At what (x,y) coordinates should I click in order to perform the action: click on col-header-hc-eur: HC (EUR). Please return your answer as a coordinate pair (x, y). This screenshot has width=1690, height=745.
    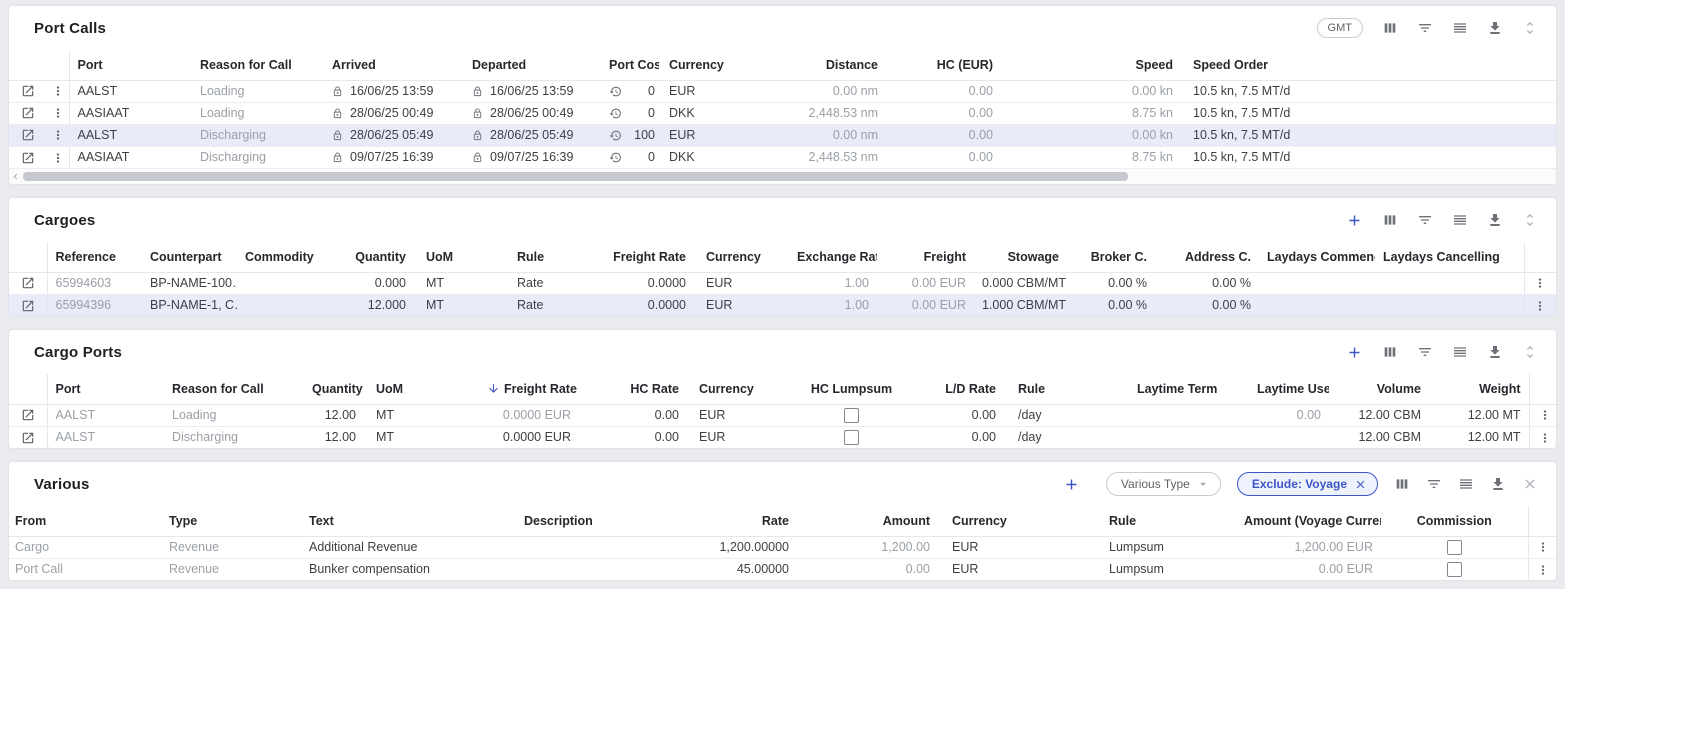
    Looking at the image, I should click on (943, 65).